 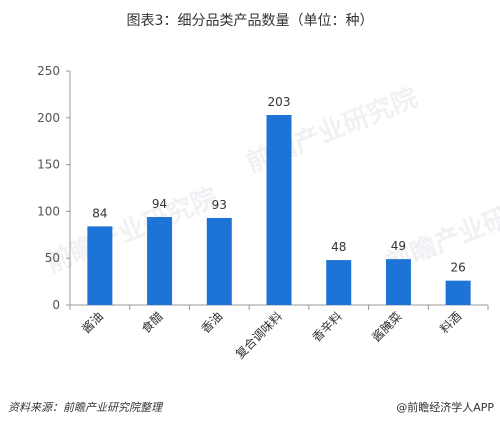 What do you see at coordinates (159, 204) in the screenshot?
I see `data-label: 94` at bounding box center [159, 204].